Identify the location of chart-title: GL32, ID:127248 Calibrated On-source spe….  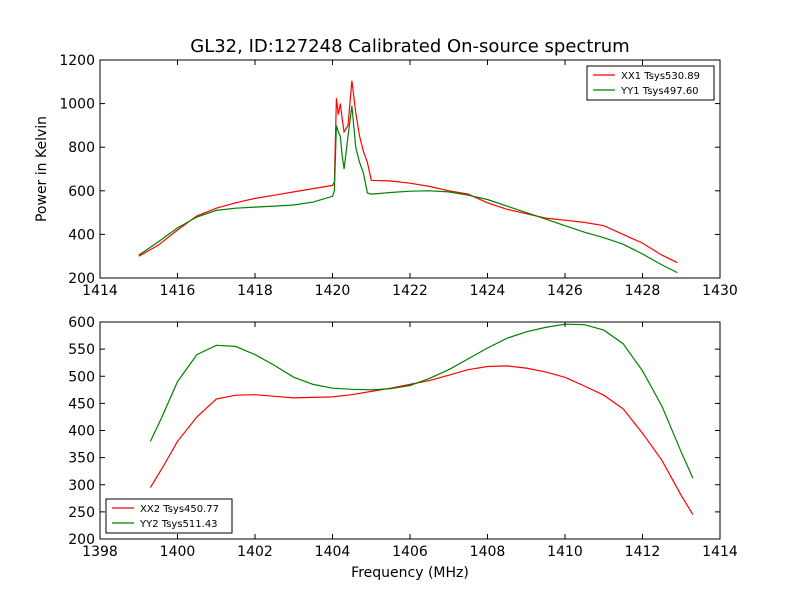
(409, 46).